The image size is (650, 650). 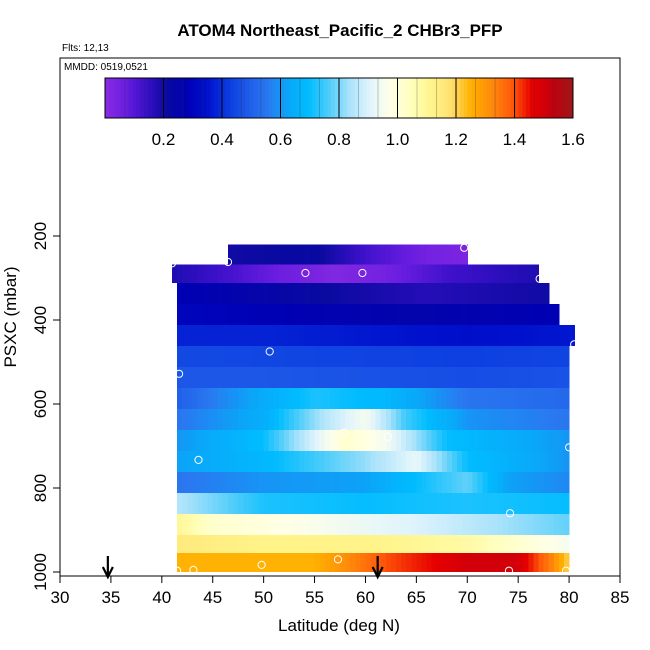 What do you see at coordinates (339, 625) in the screenshot?
I see `x-axis-label: Latitude (deg N)` at bounding box center [339, 625].